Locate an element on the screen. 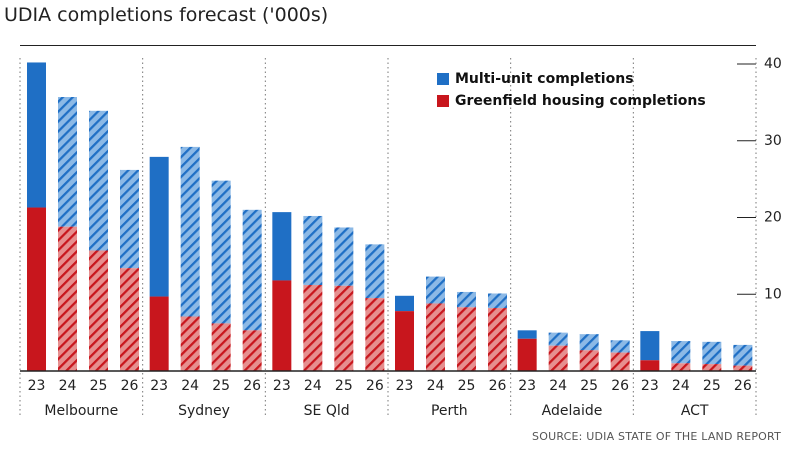  y-tick-label-10: 10 is located at coordinates (773, 294).